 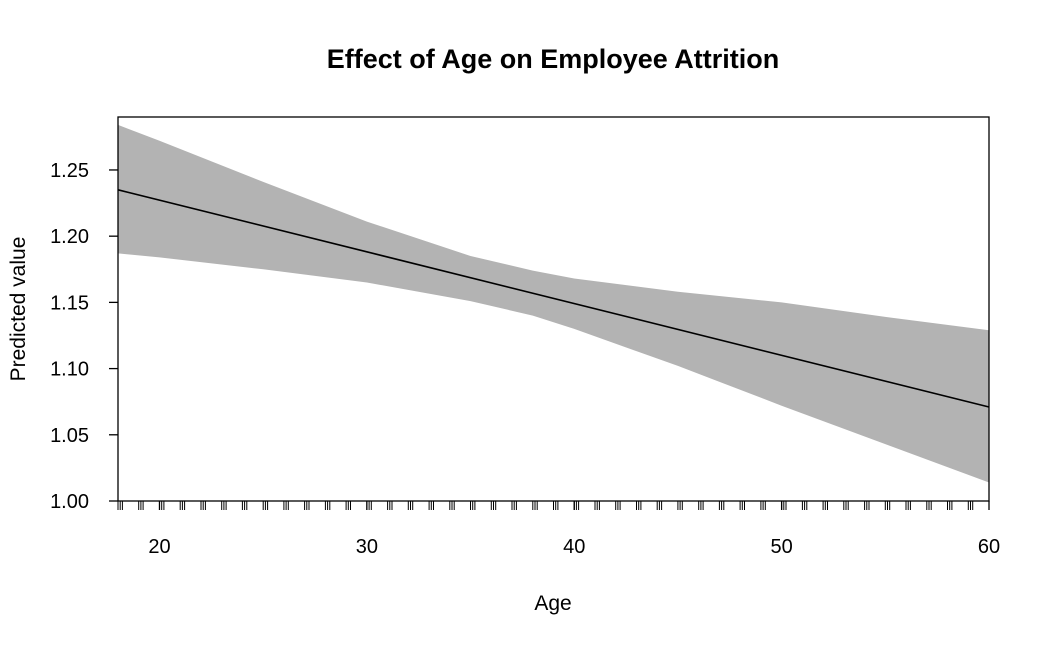 What do you see at coordinates (552, 603) in the screenshot?
I see `x-axis-title: Age` at bounding box center [552, 603].